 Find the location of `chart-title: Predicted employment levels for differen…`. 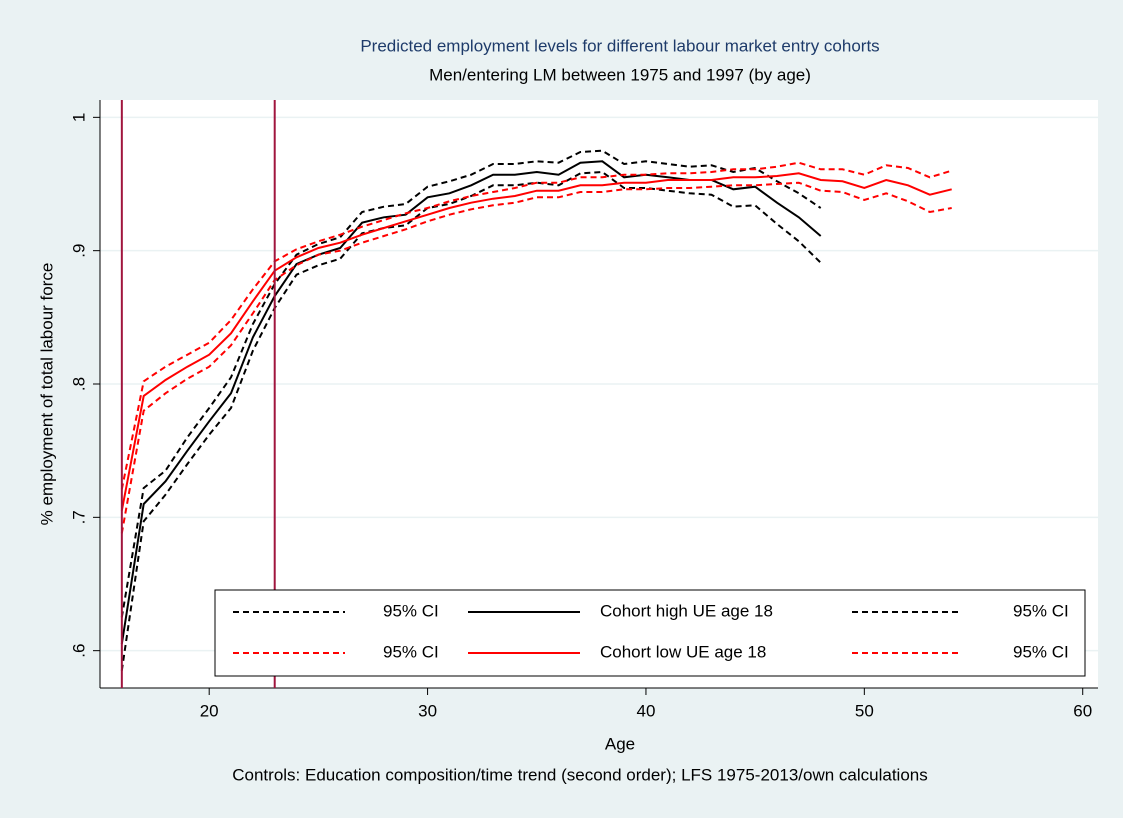

chart-title: Predicted employment levels for differen… is located at coordinates (619, 45).